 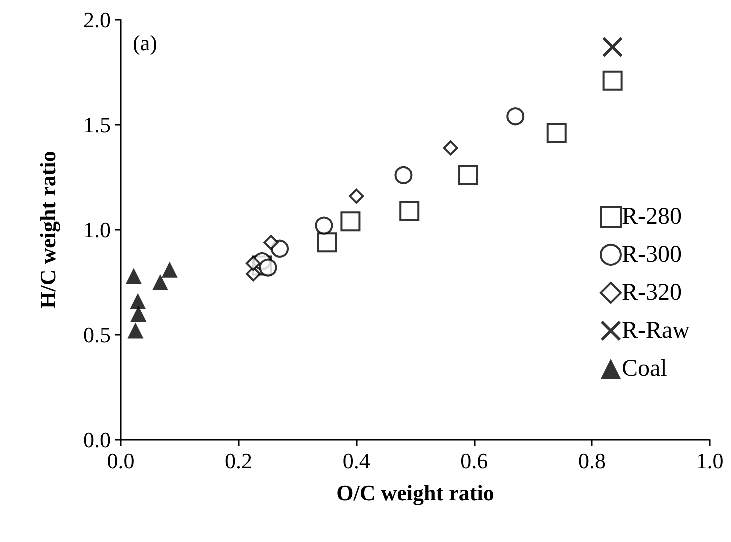 What do you see at coordinates (656, 331) in the screenshot?
I see `legend-label: R-Raw` at bounding box center [656, 331].